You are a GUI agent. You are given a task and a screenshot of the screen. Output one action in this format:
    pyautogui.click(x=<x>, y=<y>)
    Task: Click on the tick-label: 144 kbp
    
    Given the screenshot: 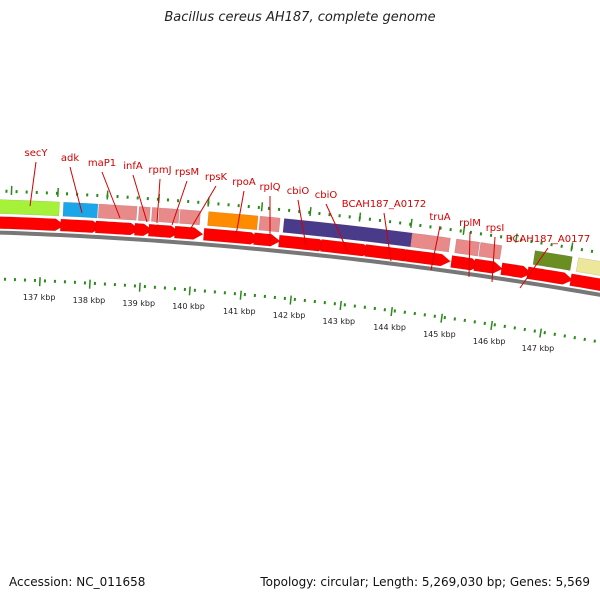 What is the action you would take?
    pyautogui.click(x=389, y=327)
    